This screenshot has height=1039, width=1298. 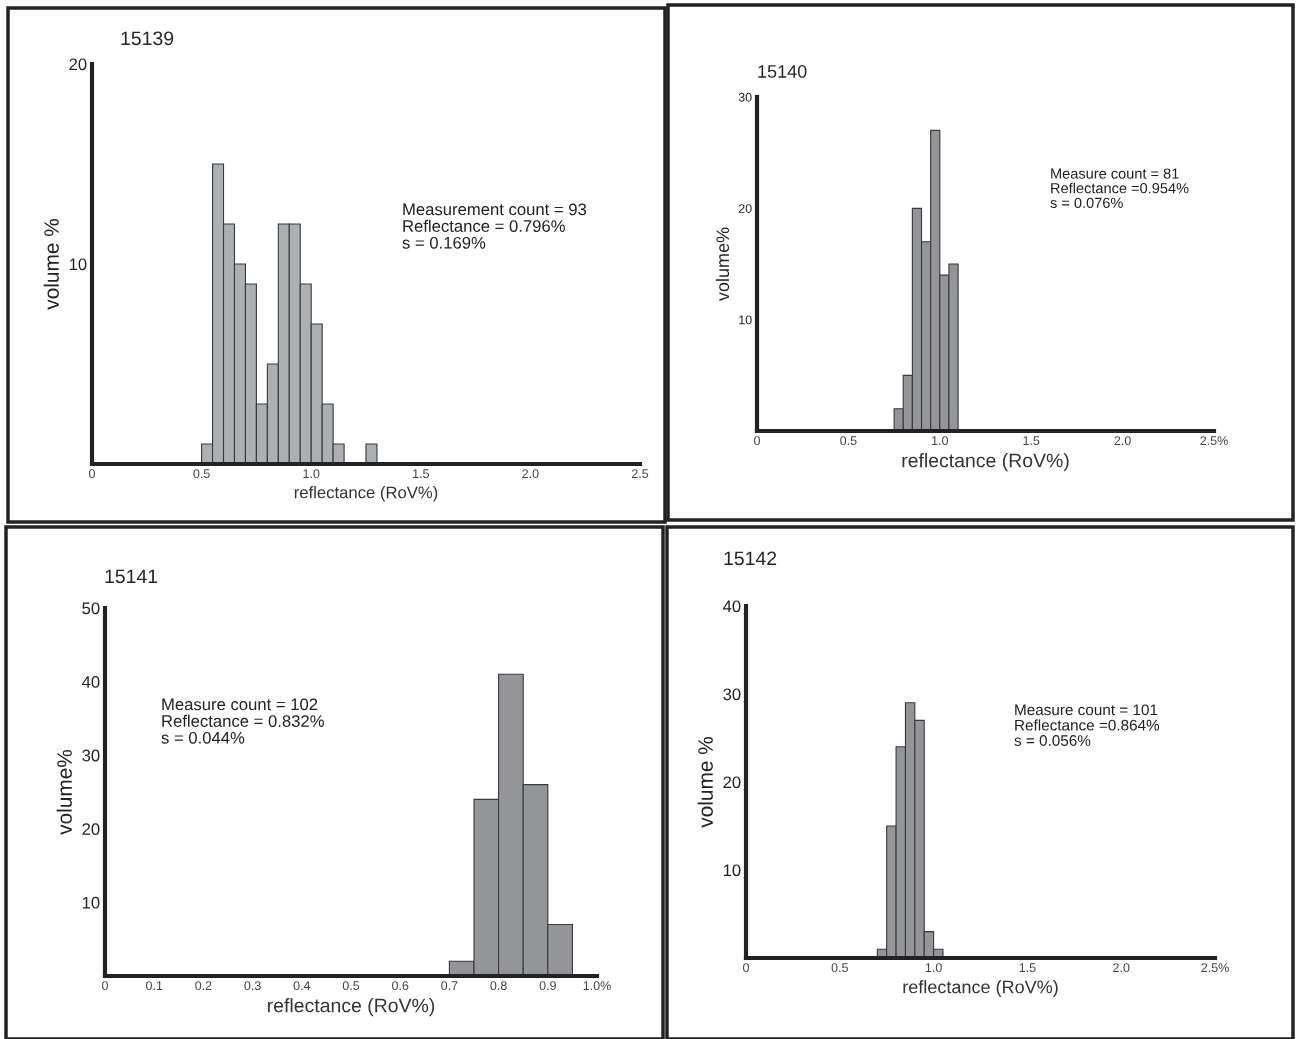 What do you see at coordinates (1086, 203) in the screenshot?
I see `annotation: s = 0.076%` at bounding box center [1086, 203].